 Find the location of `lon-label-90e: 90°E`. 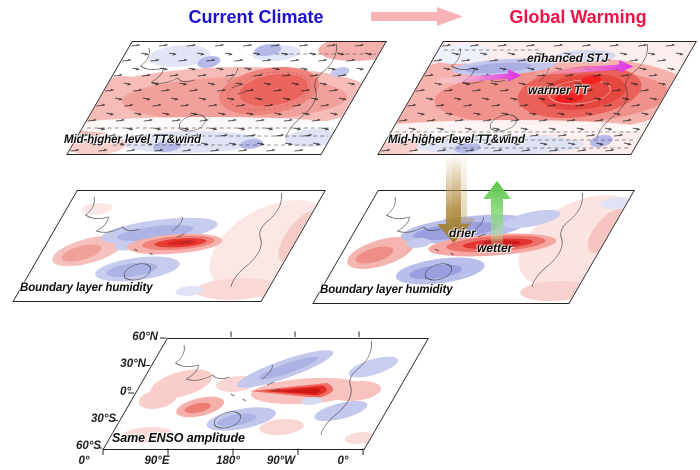

lon-label-90e: 90°E is located at coordinates (157, 461).